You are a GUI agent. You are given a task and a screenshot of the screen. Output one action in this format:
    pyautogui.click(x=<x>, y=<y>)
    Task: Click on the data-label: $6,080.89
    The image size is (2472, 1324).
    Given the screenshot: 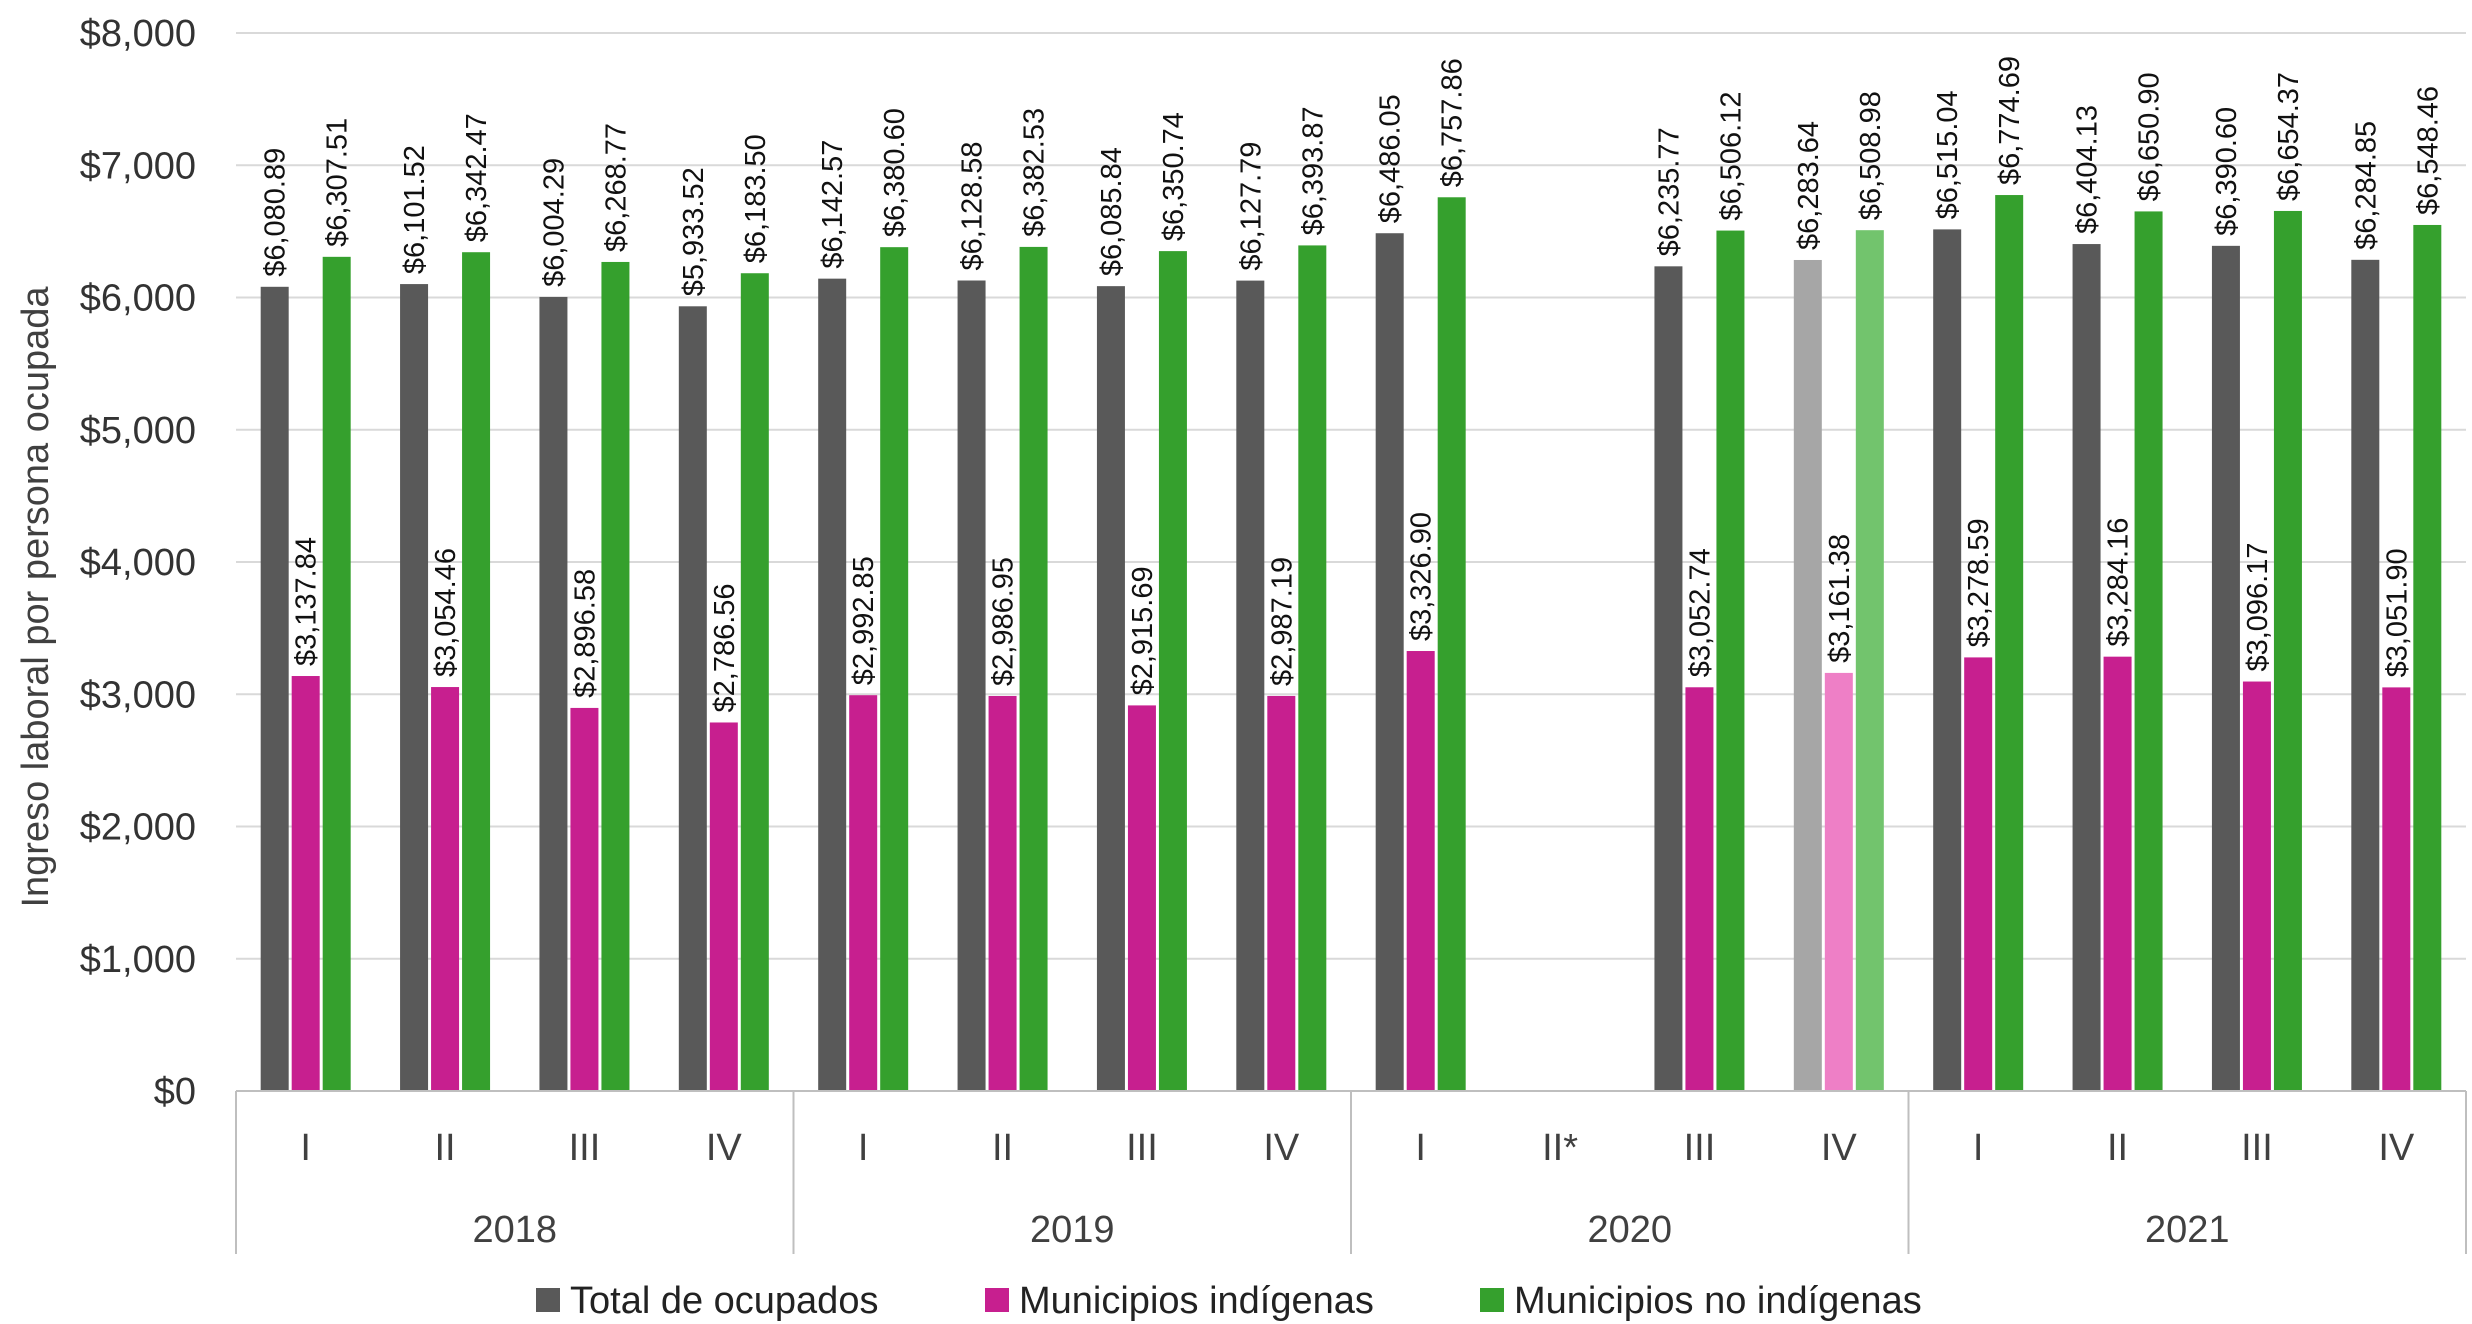 What is the action you would take?
    pyautogui.click(x=276, y=212)
    